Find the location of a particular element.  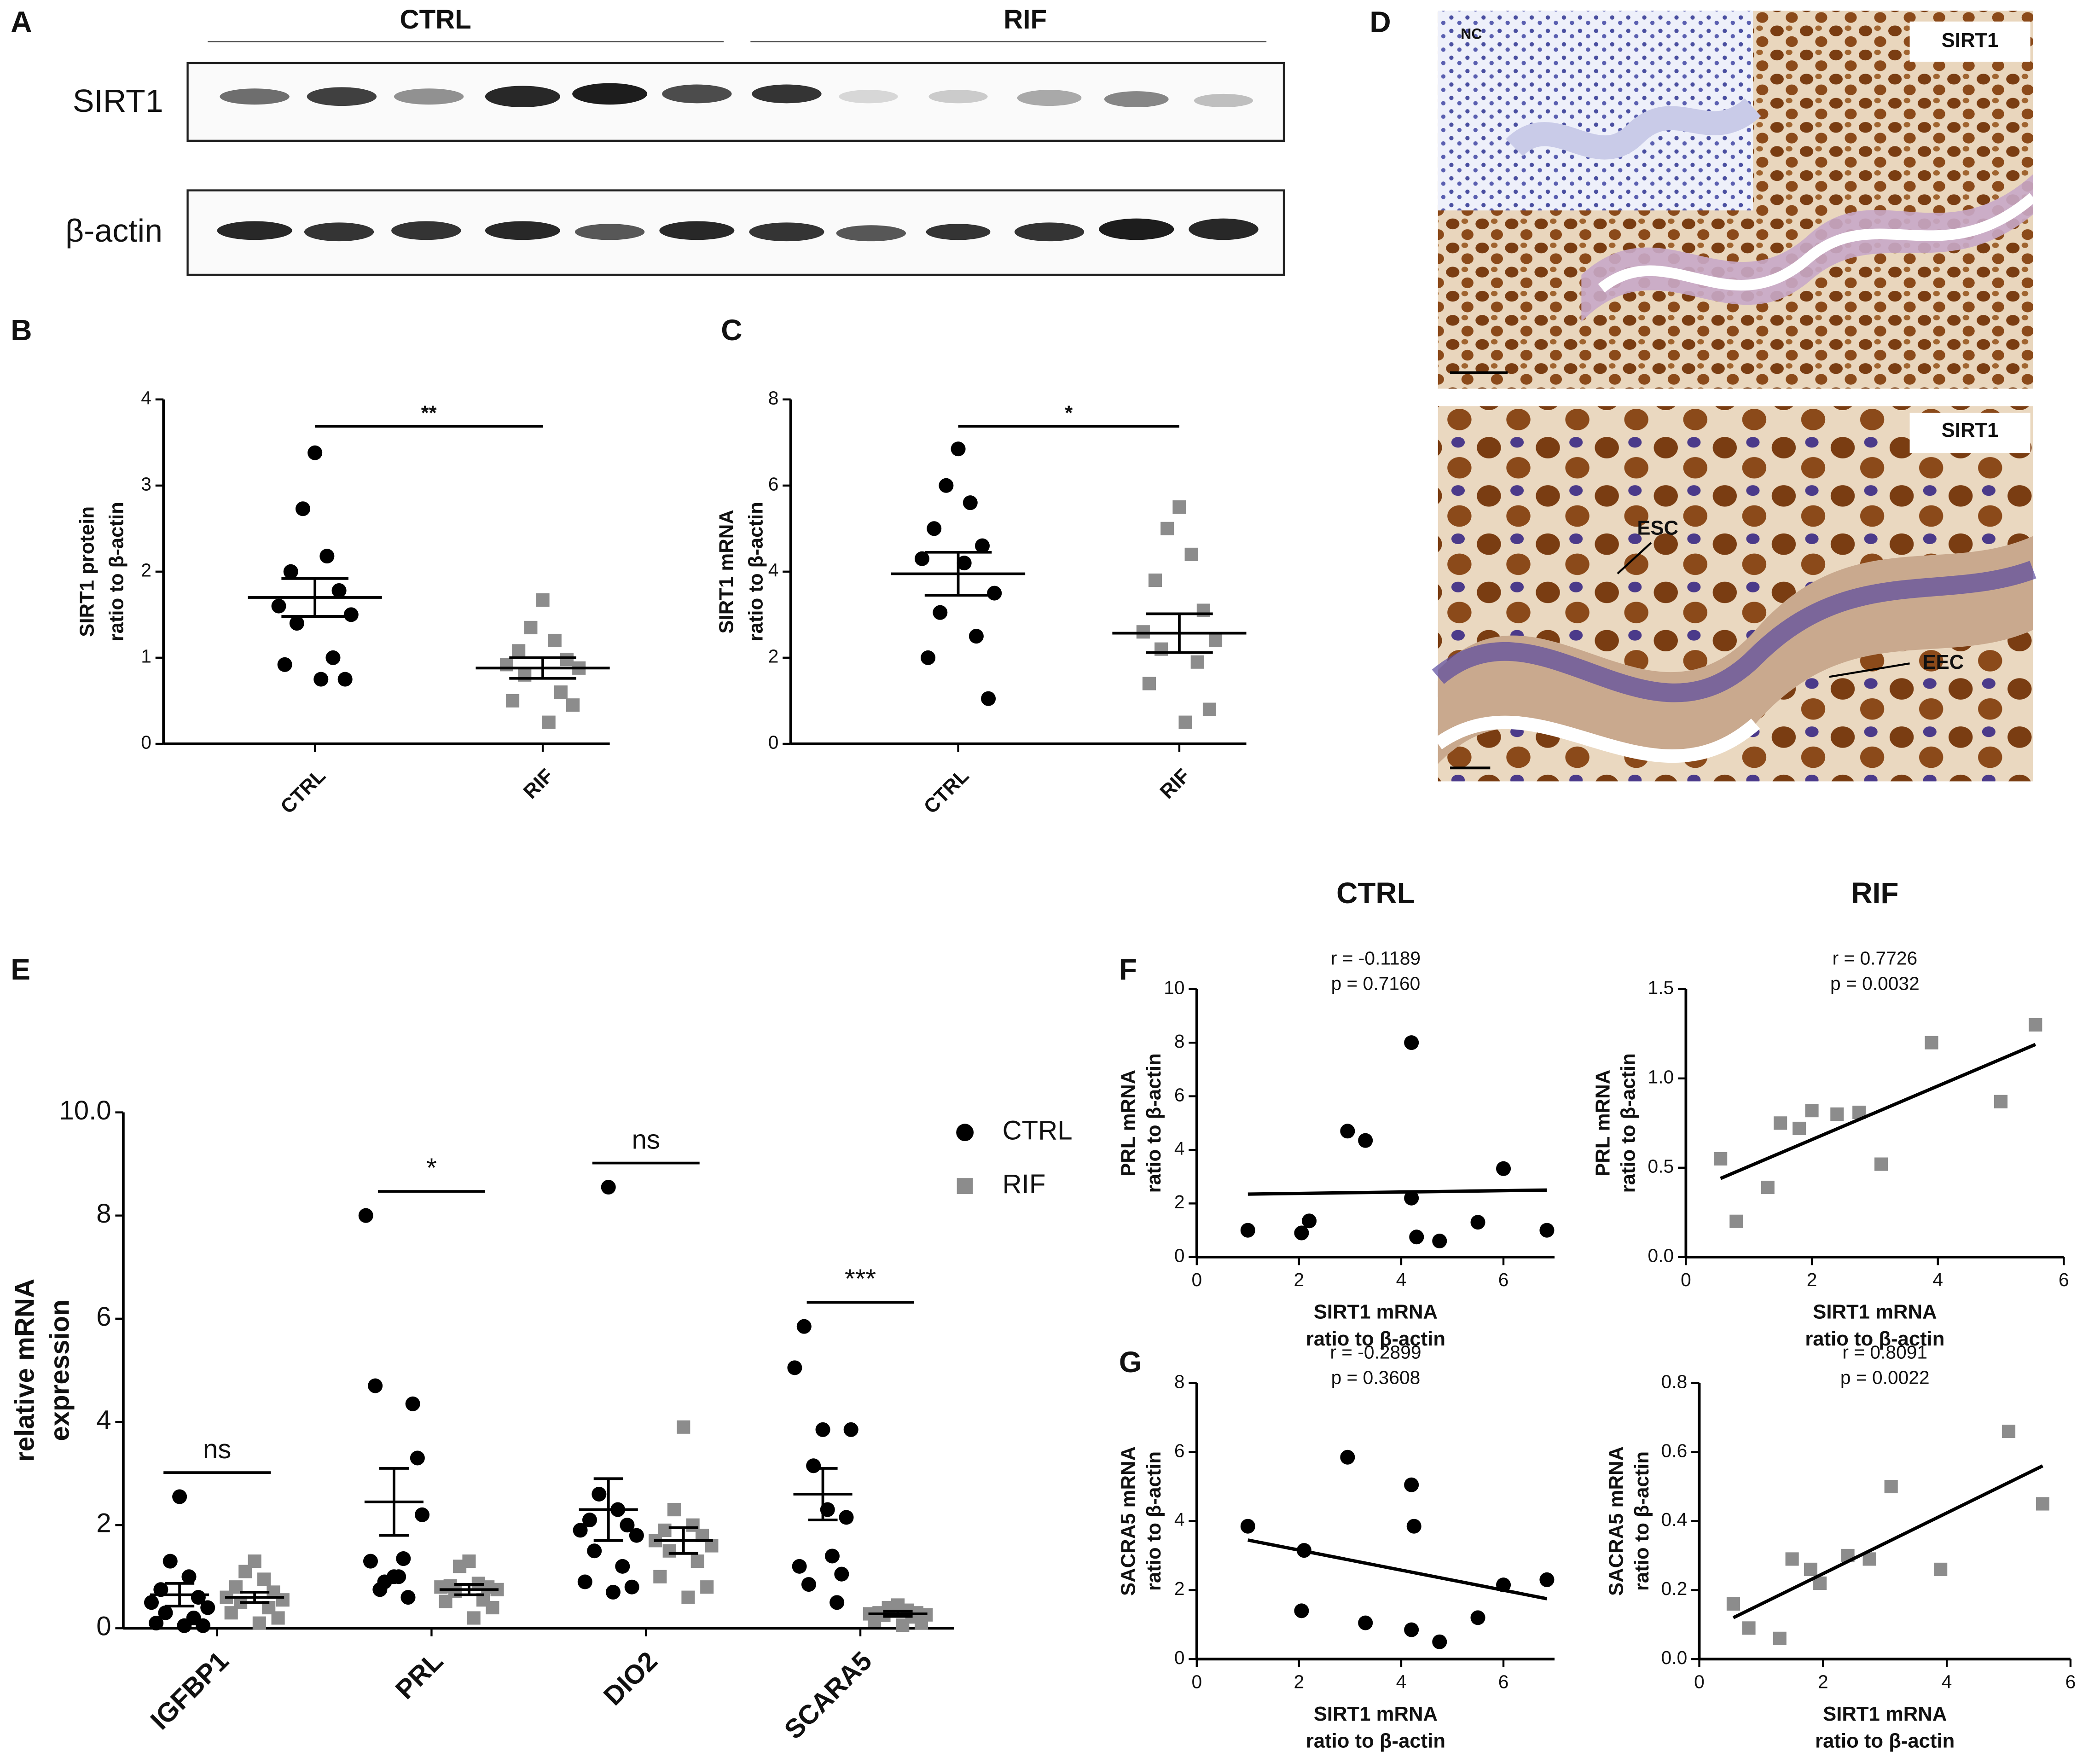

x-tick-label: SCARA5 is located at coordinates (827, 1695).